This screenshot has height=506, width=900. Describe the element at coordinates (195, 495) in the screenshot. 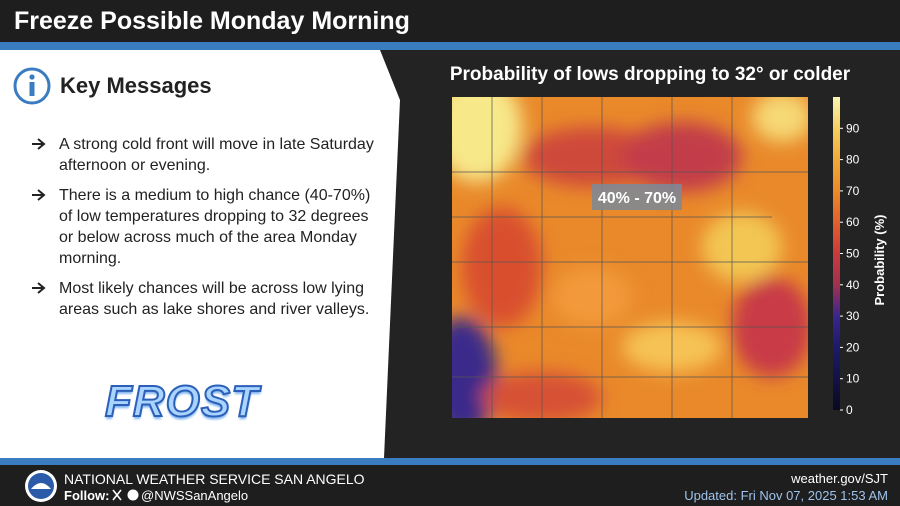

I see `social-handle: @NWSSanAngelo` at that location.